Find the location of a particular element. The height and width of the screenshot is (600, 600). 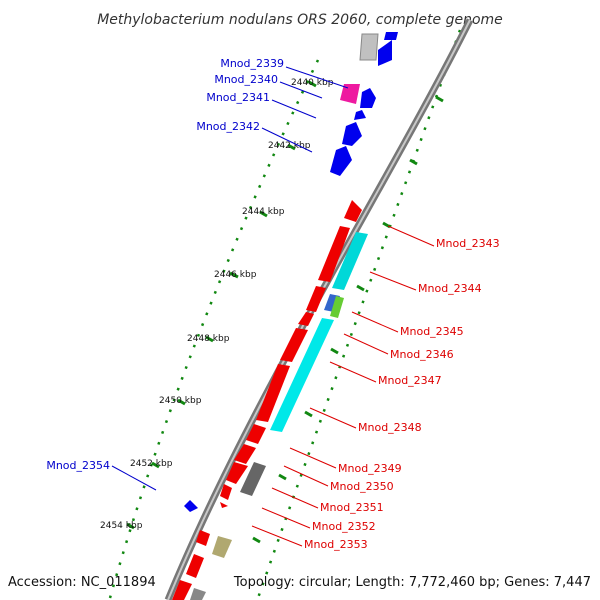

tick-label: 2444 kbp is located at coordinates (263, 212).